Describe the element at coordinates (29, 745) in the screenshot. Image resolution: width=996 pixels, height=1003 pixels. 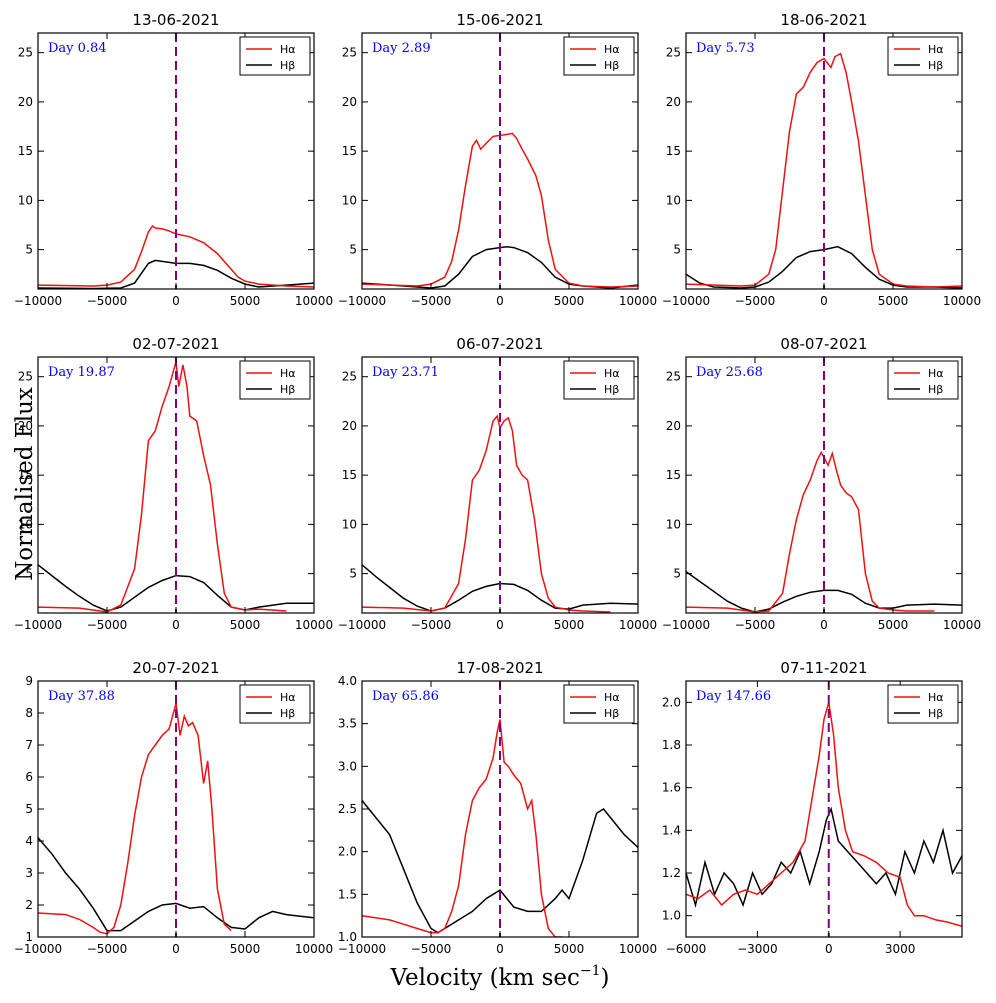
I see `y-tick-label: 7` at that location.